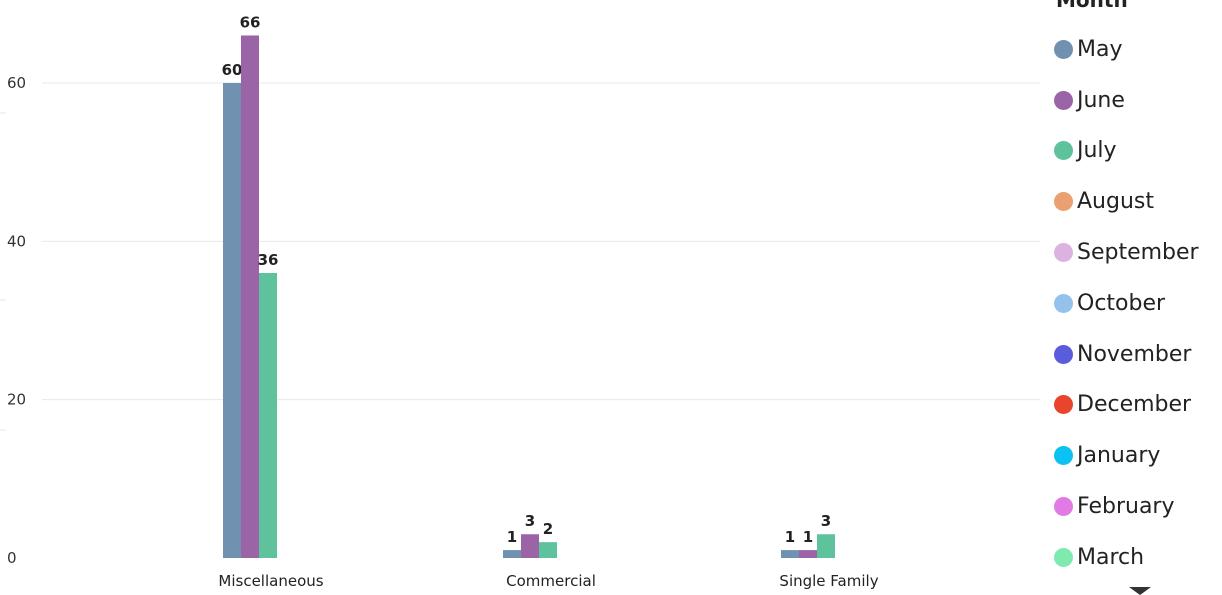  What do you see at coordinates (1111, 557) in the screenshot?
I see `legend-label: March` at bounding box center [1111, 557].